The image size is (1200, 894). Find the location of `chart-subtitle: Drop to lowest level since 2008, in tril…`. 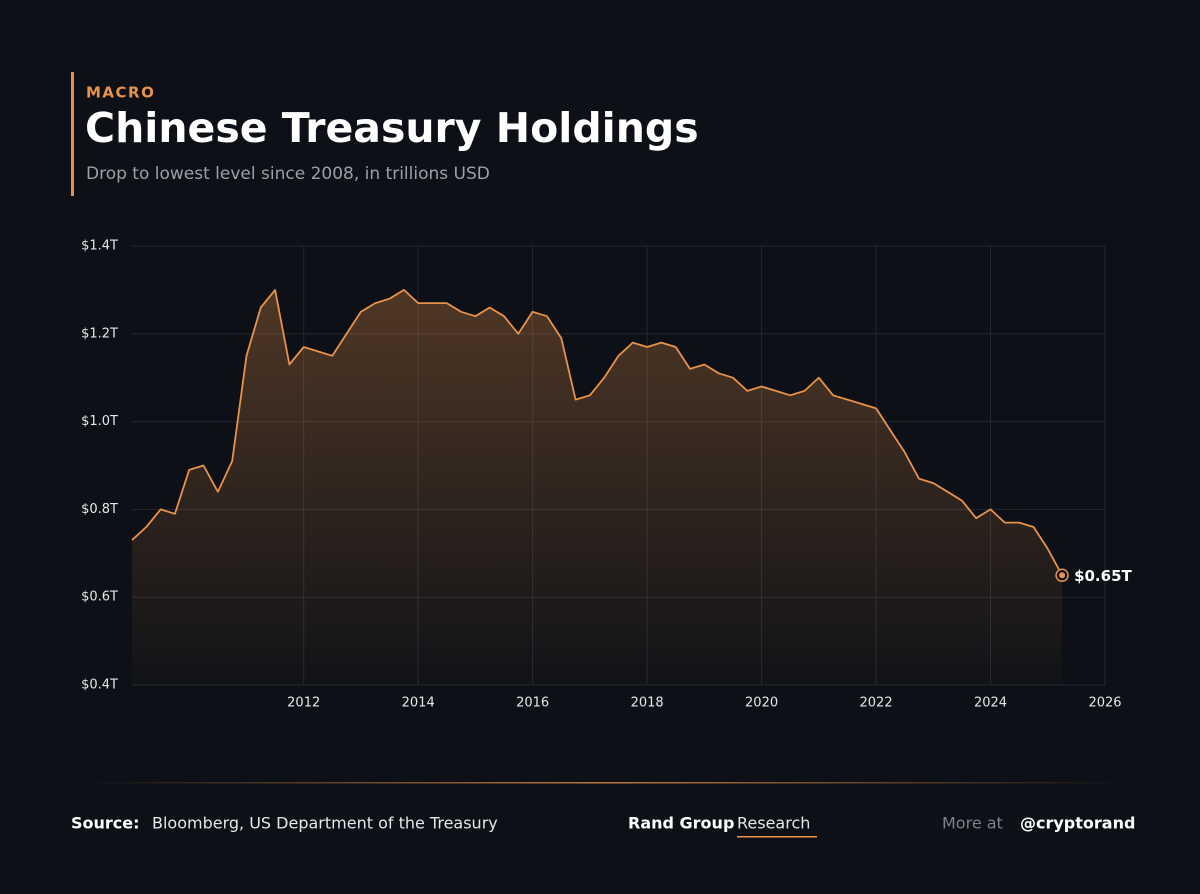

chart-subtitle: Drop to lowest level since 2008, in tril… is located at coordinates (288, 174).